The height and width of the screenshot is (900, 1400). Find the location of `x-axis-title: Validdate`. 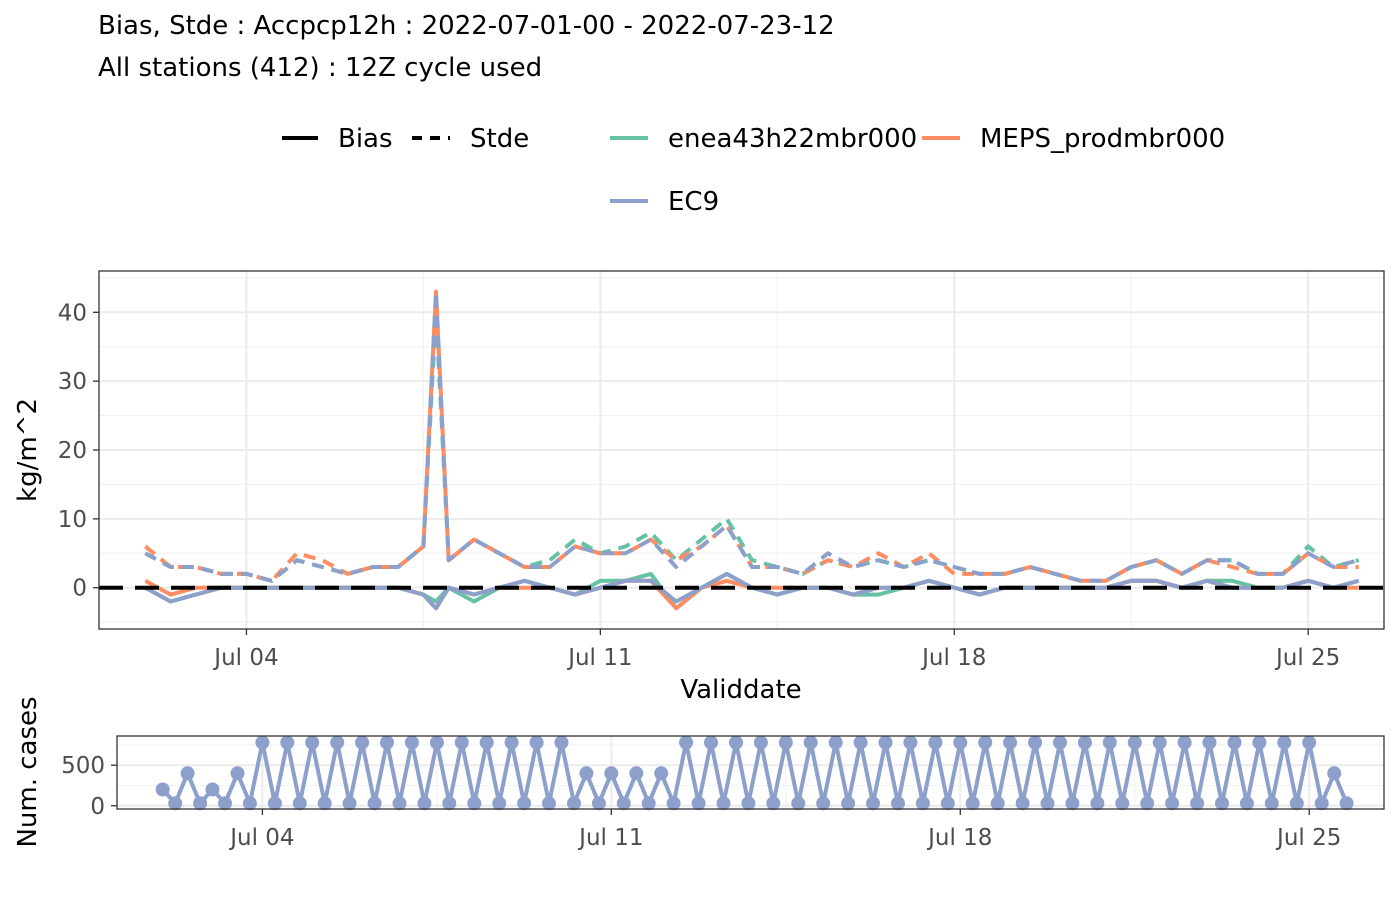

x-axis-title: Validdate is located at coordinates (740, 690).